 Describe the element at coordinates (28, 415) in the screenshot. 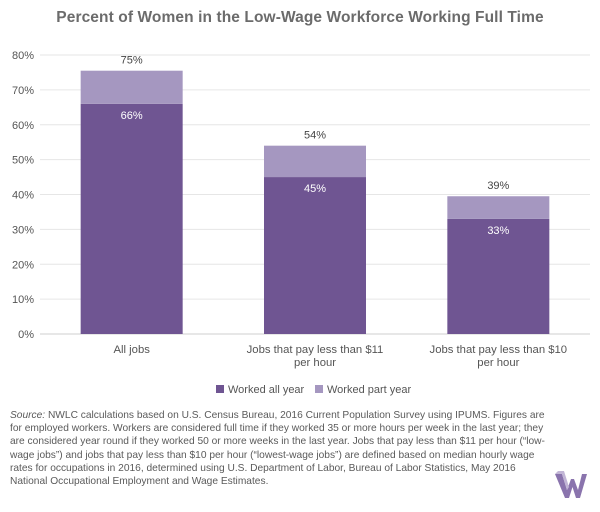

I see `source-label: Source:` at that location.